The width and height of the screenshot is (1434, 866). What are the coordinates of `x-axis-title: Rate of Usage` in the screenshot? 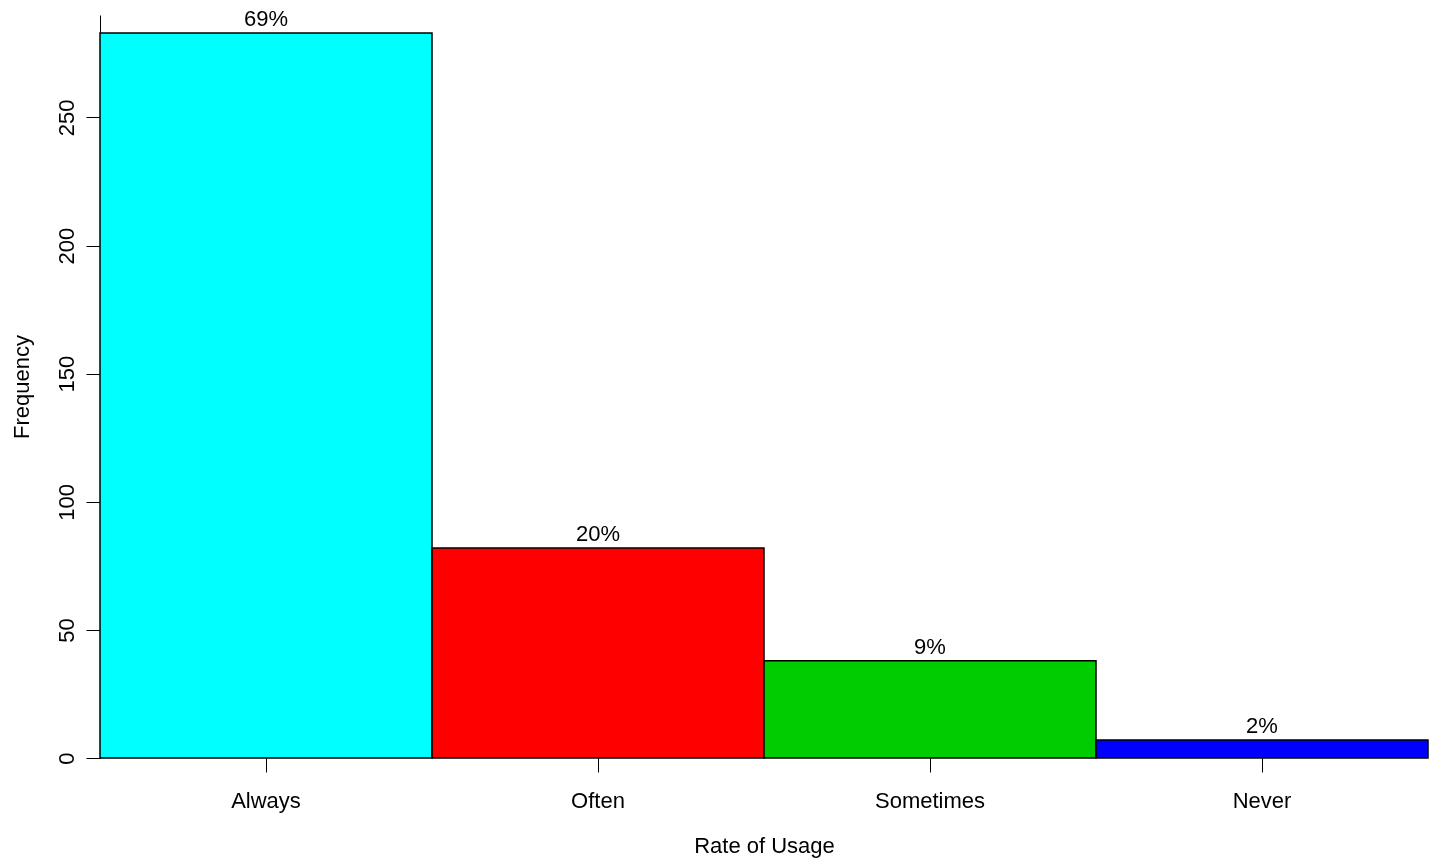 It's located at (764, 845).